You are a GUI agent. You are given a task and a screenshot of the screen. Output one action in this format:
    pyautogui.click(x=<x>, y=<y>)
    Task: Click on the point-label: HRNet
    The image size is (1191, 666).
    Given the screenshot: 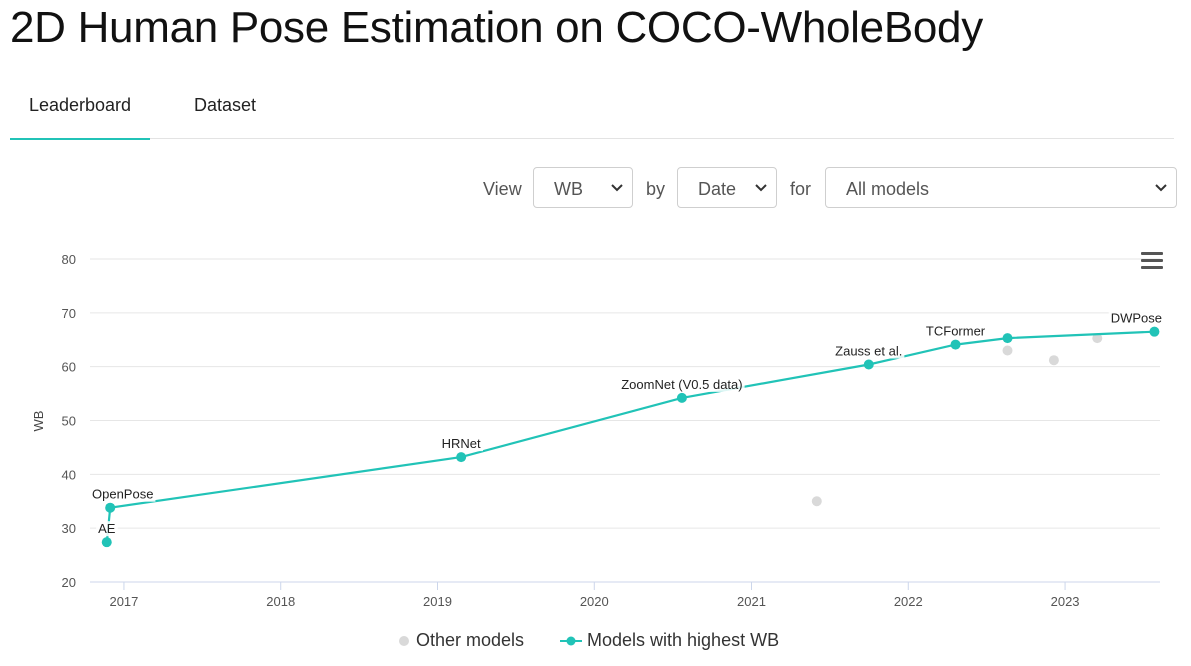 What is the action you would take?
    pyautogui.click(x=461, y=443)
    